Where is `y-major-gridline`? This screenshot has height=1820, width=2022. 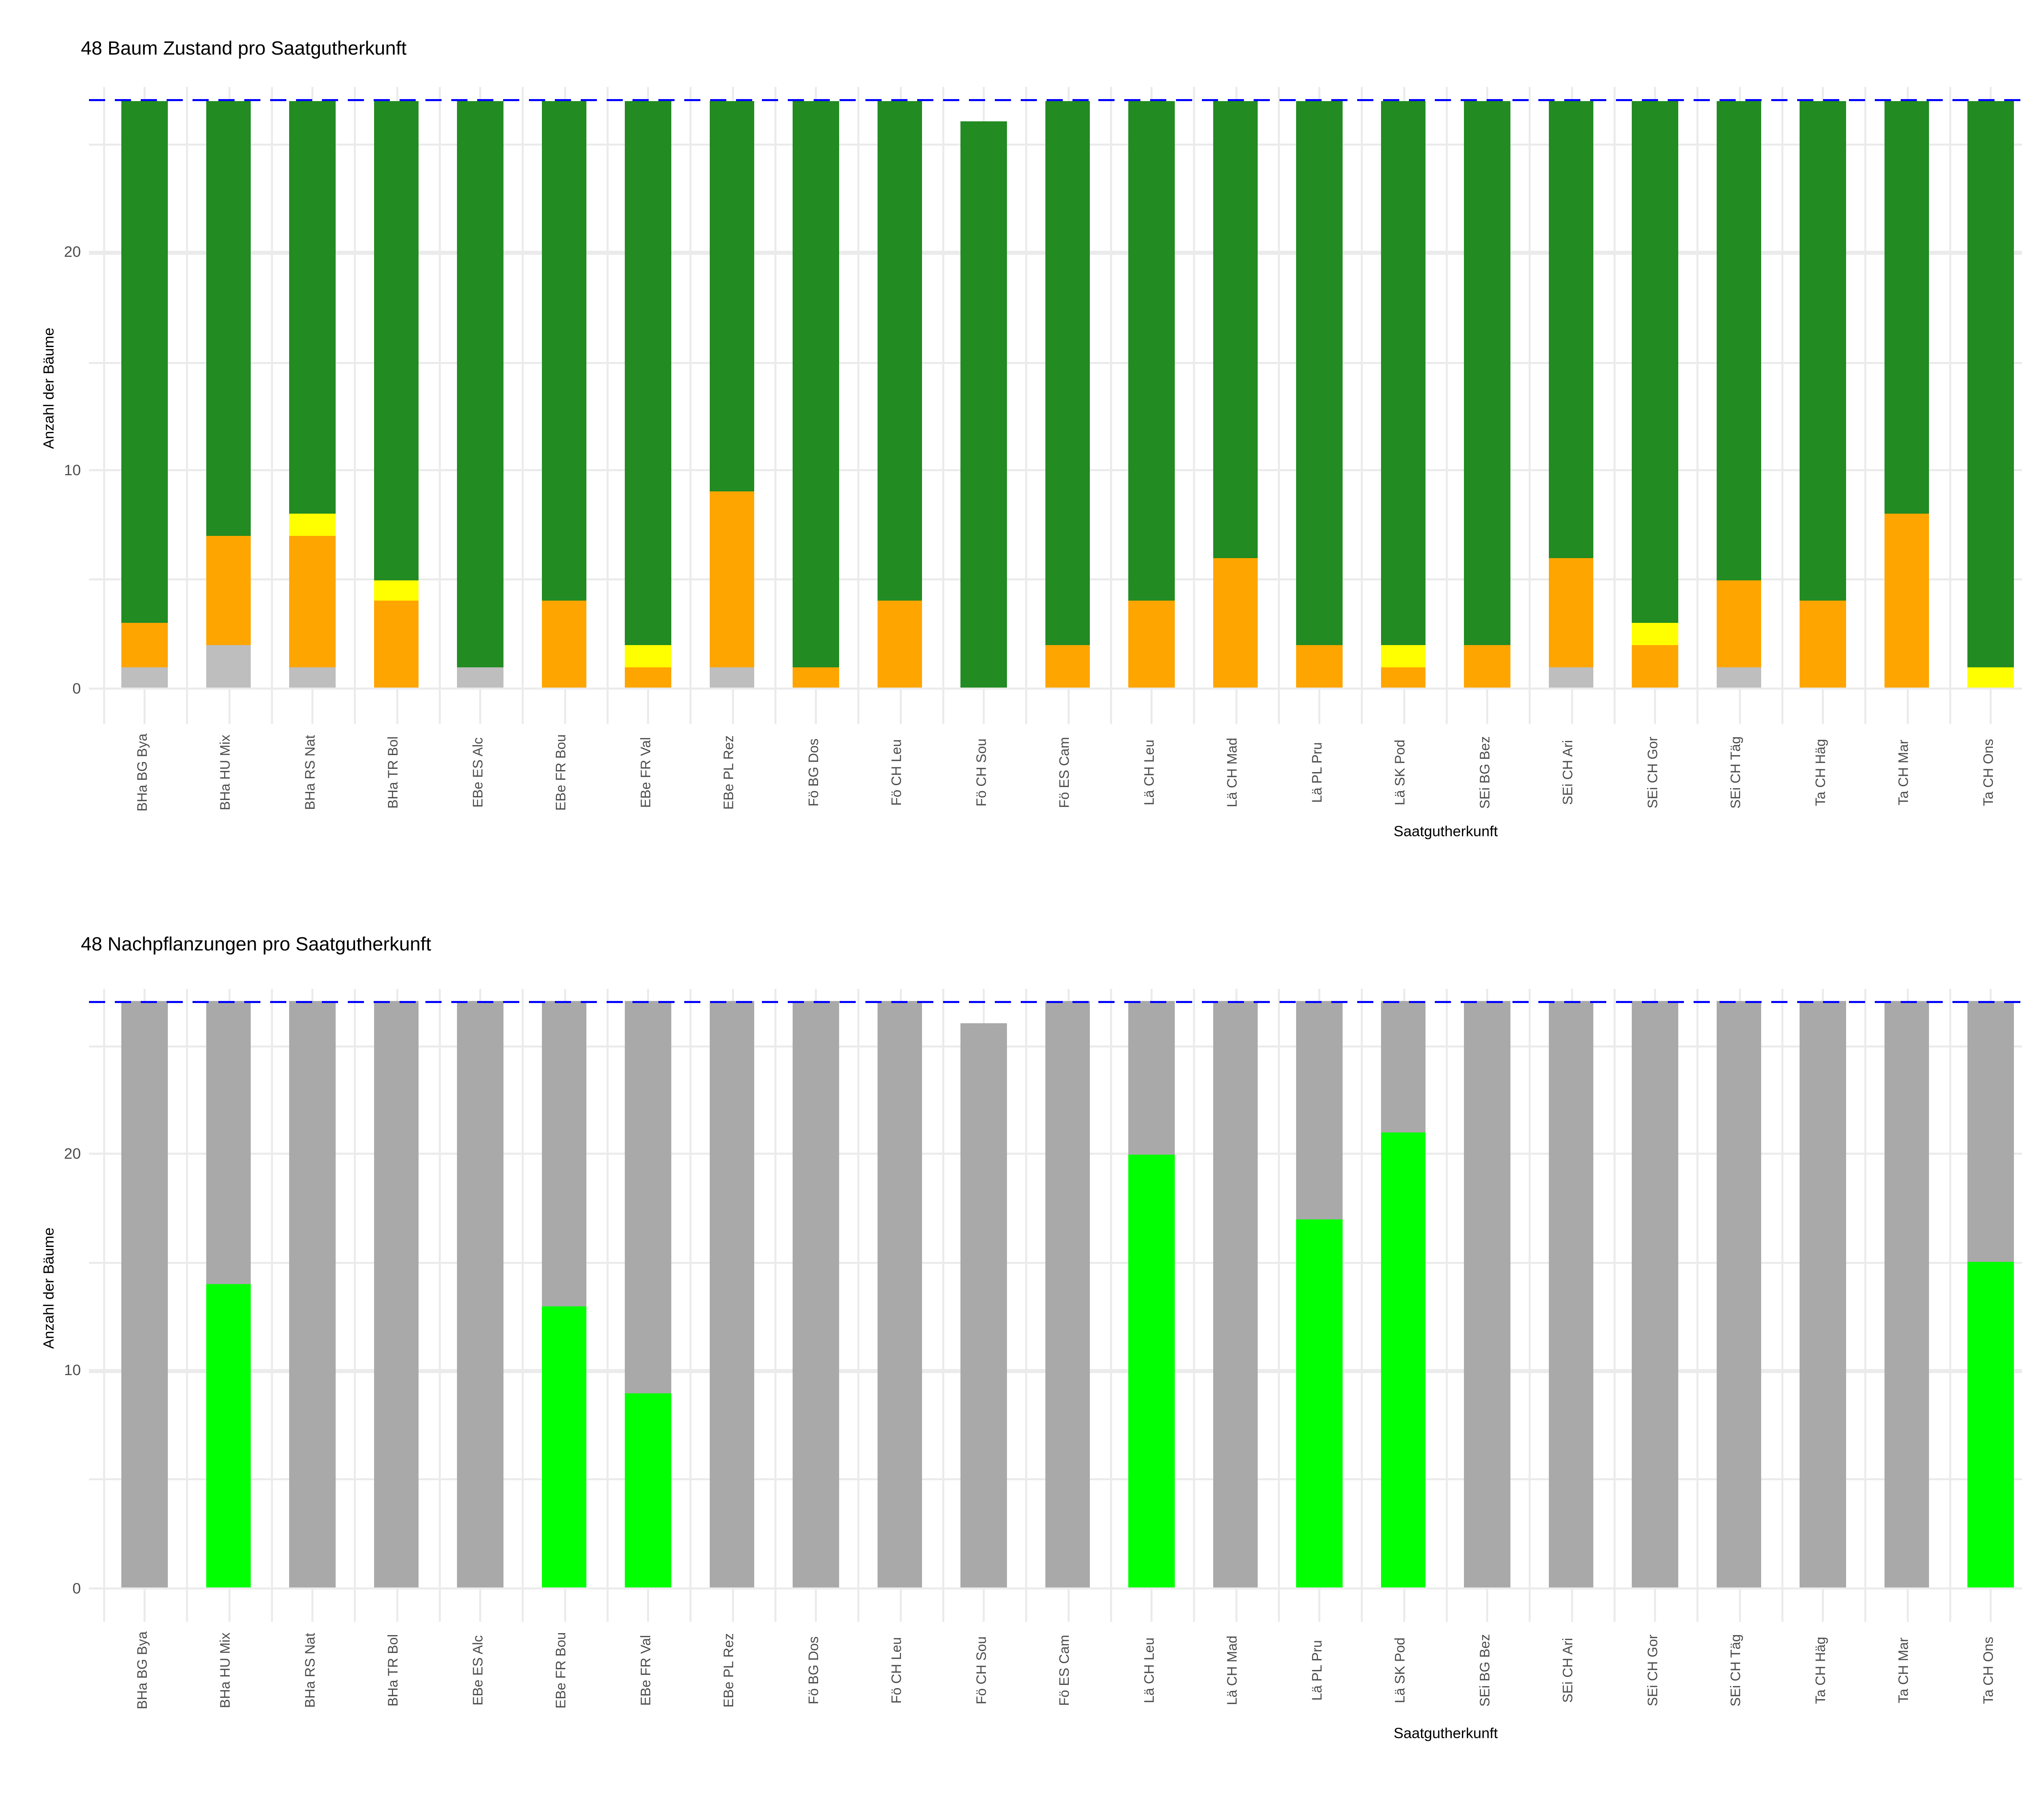 y-major-gridline is located at coordinates (1055, 688).